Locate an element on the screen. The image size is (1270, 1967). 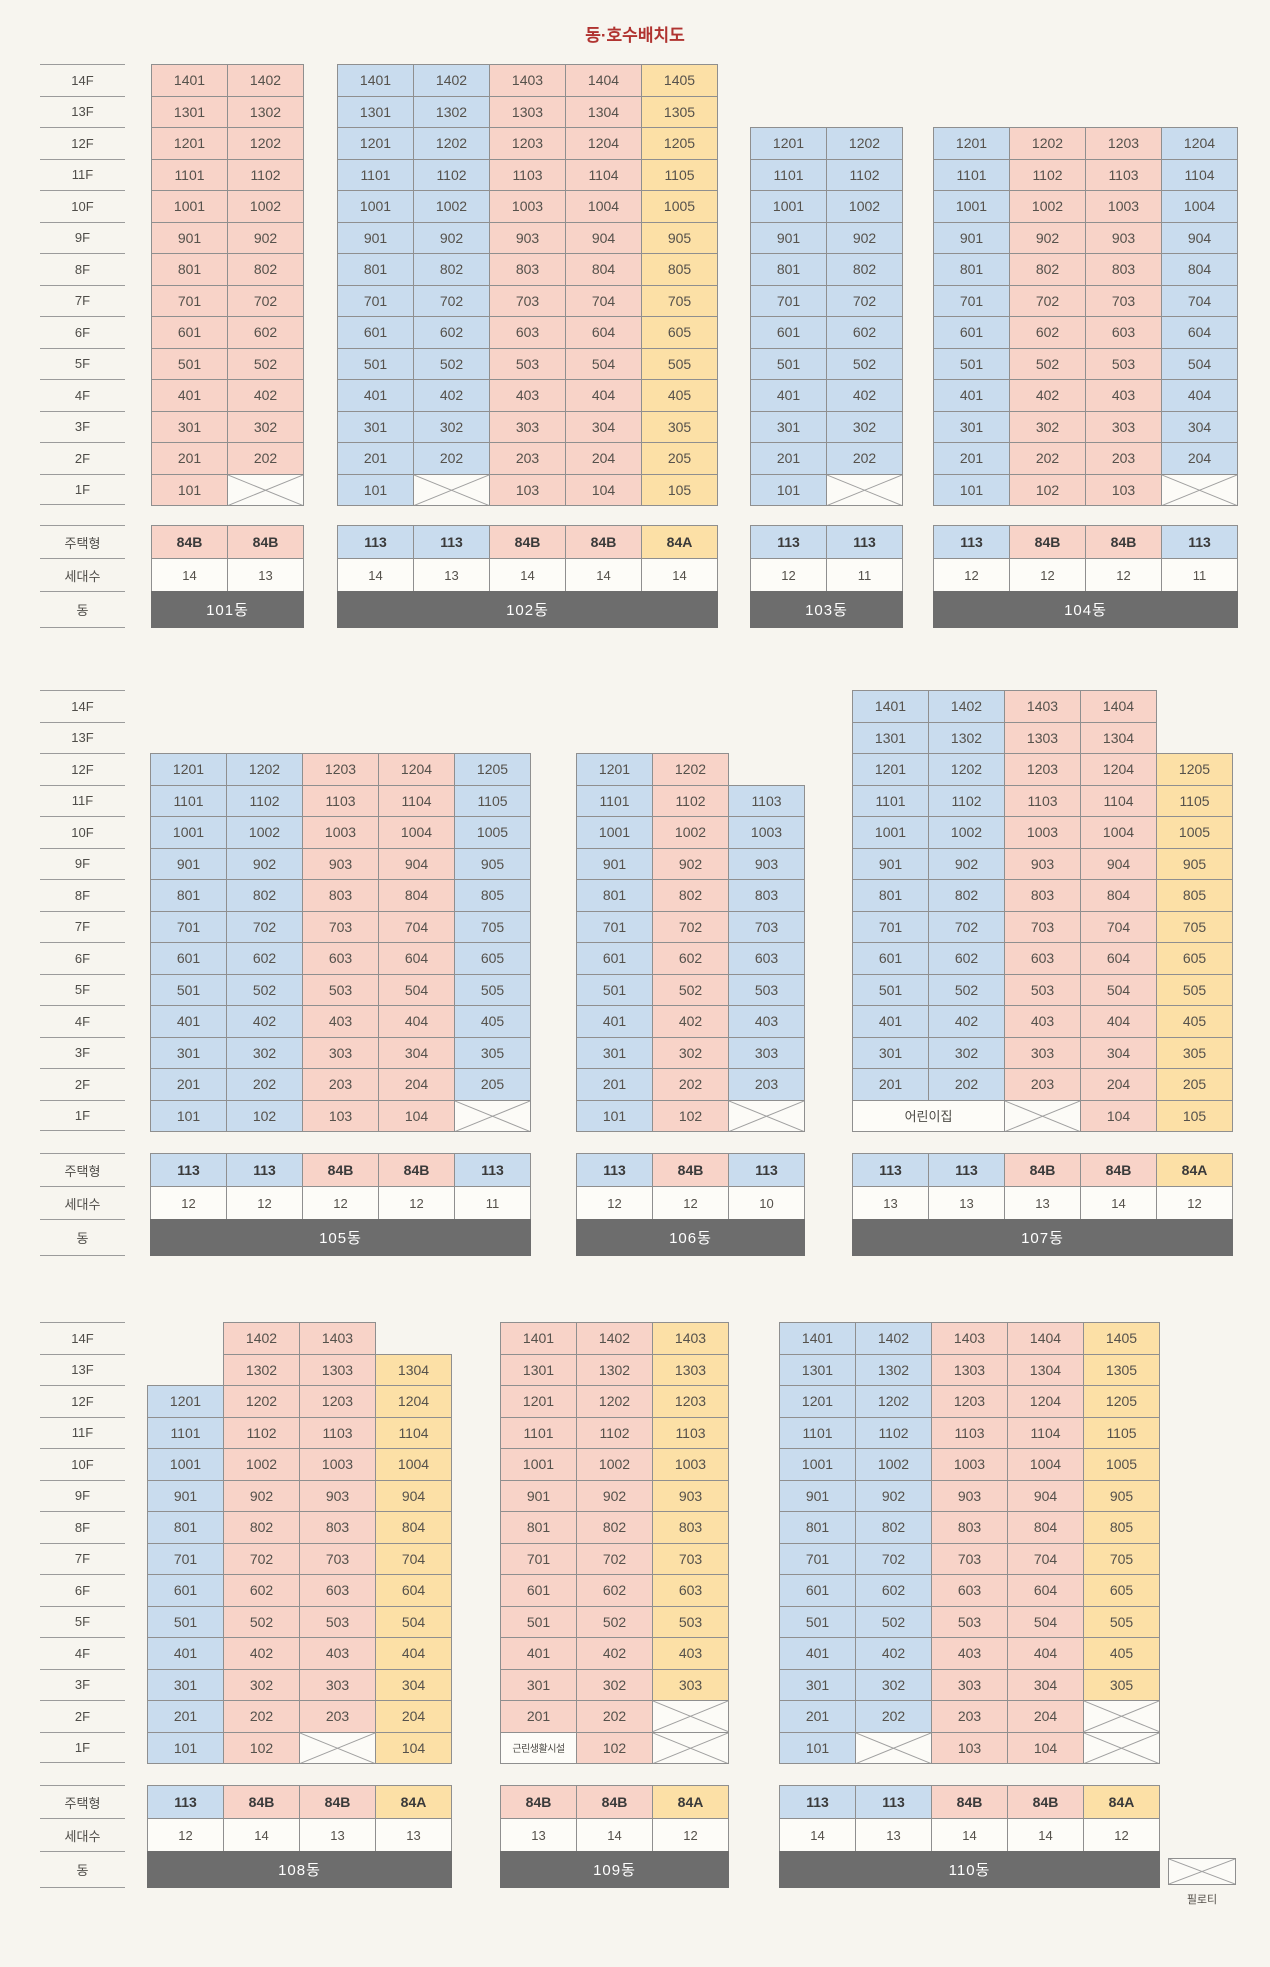
unit-cell: 703 is located at coordinates (690, 1558).